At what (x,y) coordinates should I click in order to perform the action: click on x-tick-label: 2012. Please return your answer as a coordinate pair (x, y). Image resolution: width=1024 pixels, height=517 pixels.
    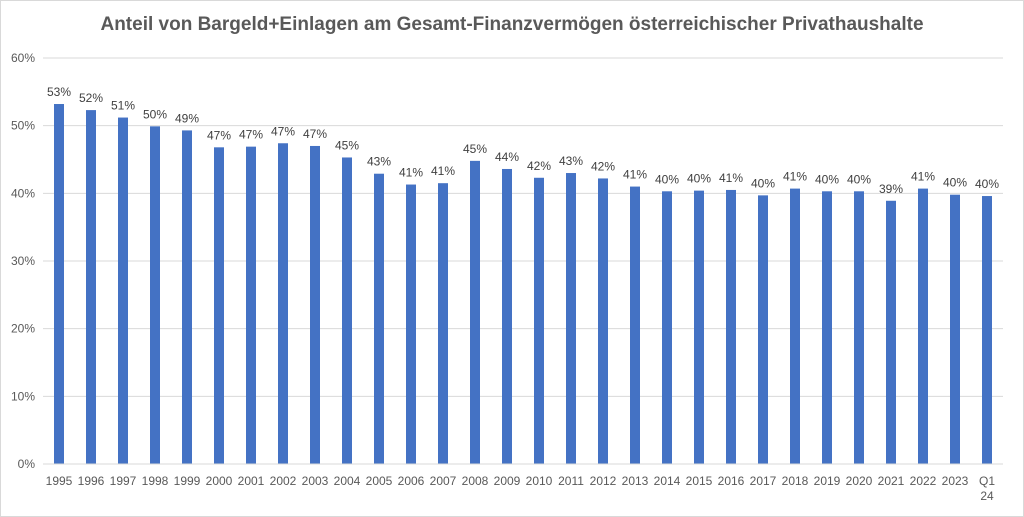
    Looking at the image, I should click on (603, 481).